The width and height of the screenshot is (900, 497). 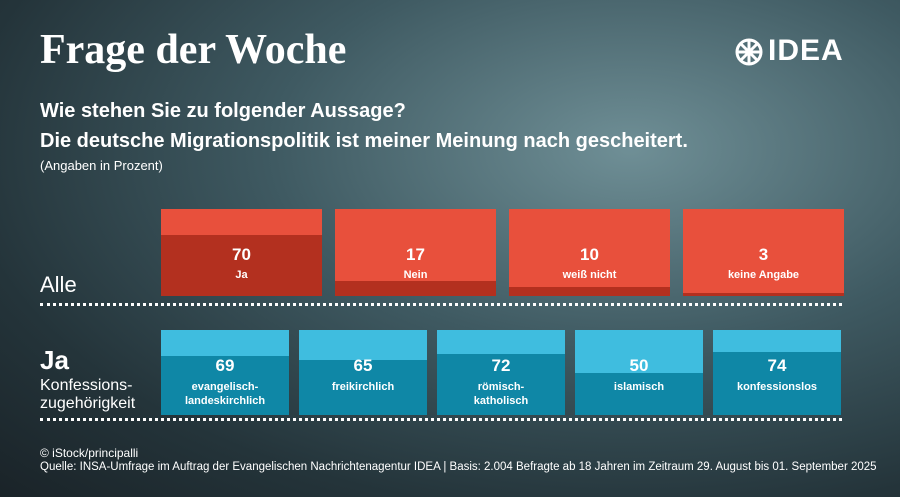 I want to click on value-label: 69, so click(x=225, y=365).